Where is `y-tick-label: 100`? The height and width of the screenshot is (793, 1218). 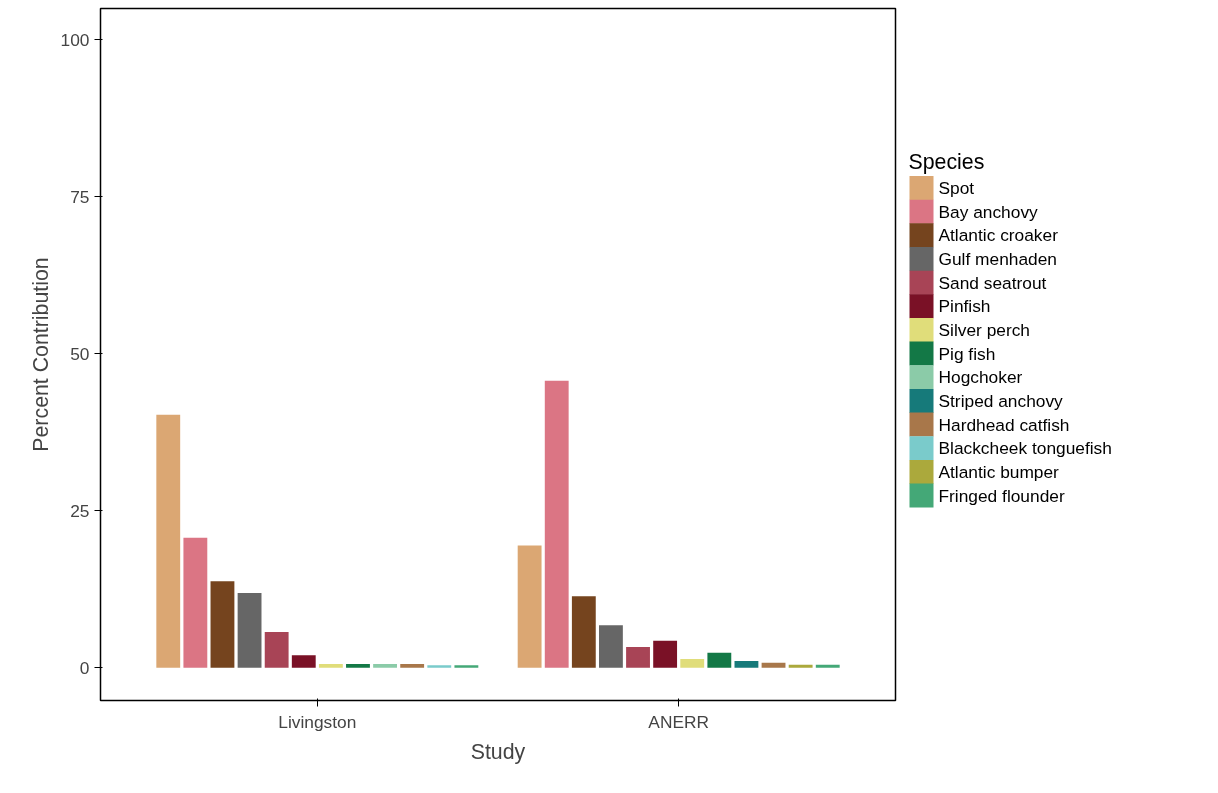 y-tick-label: 100 is located at coordinates (75, 39).